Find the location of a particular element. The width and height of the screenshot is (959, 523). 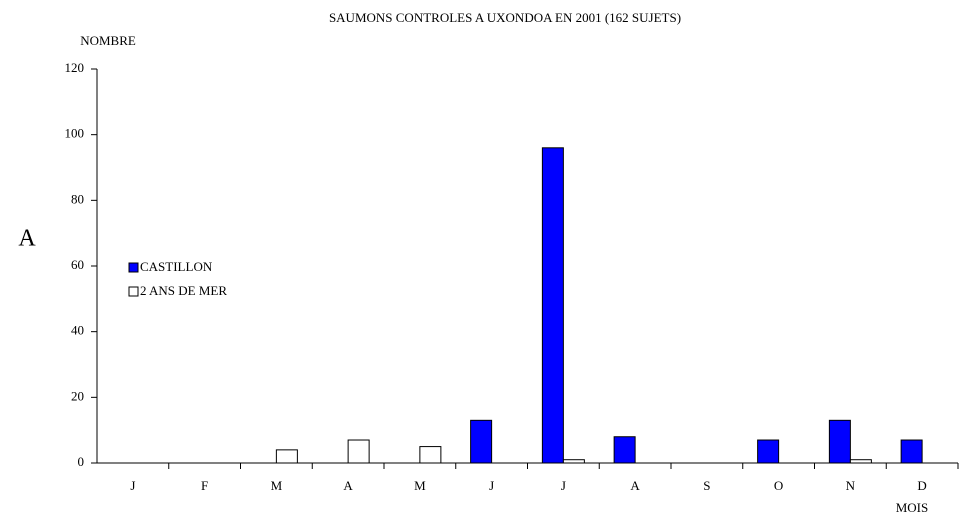

x-tick-label: D is located at coordinates (921, 485).